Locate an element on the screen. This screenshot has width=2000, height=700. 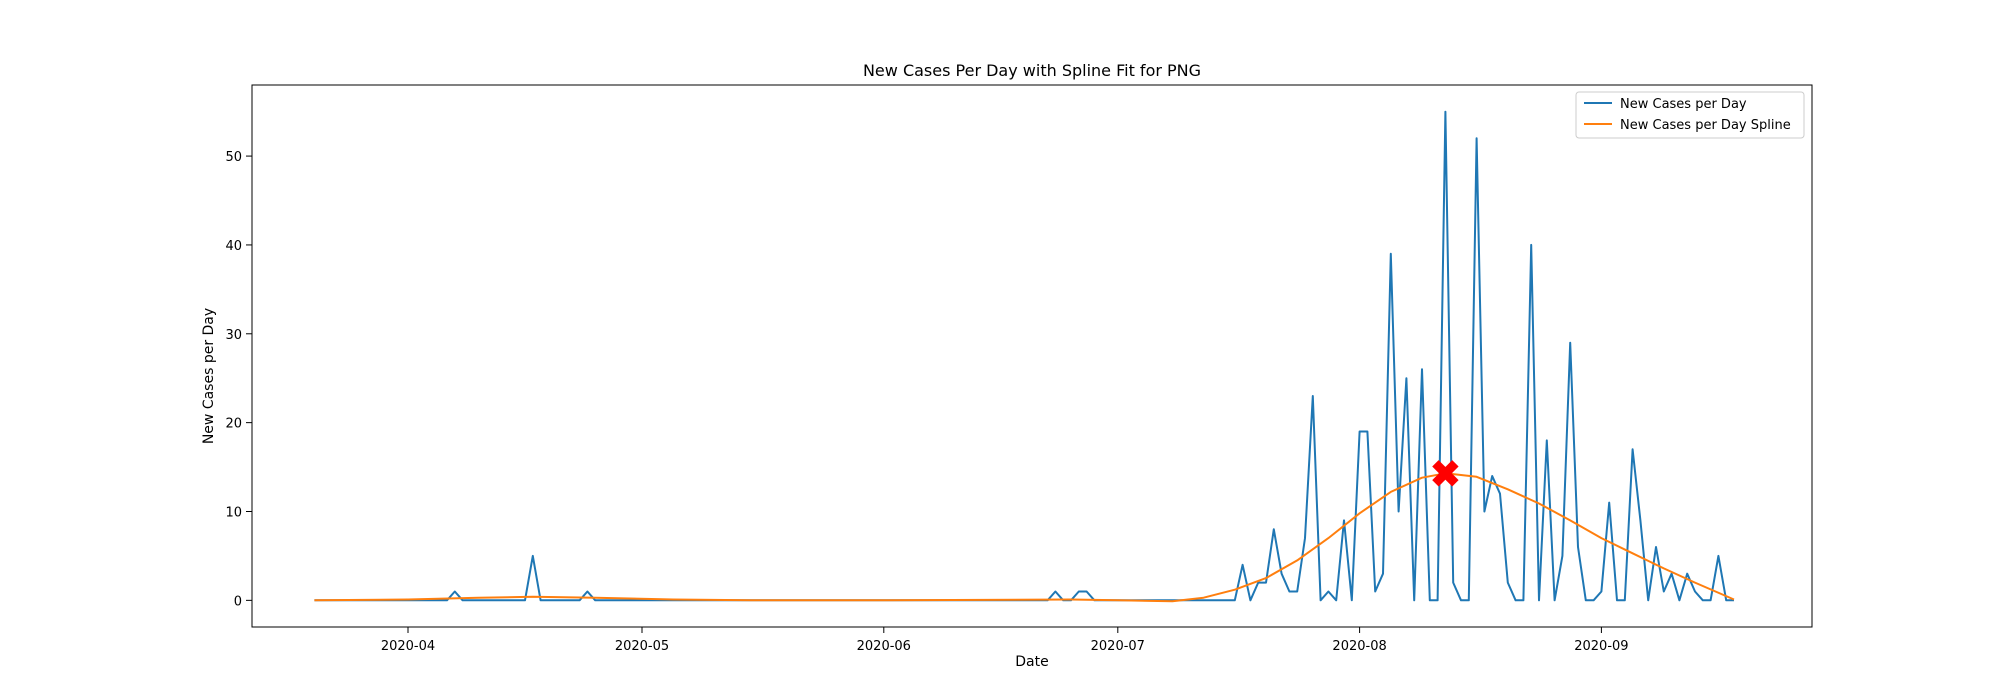
y-tick-label: 0 is located at coordinates (238, 601).